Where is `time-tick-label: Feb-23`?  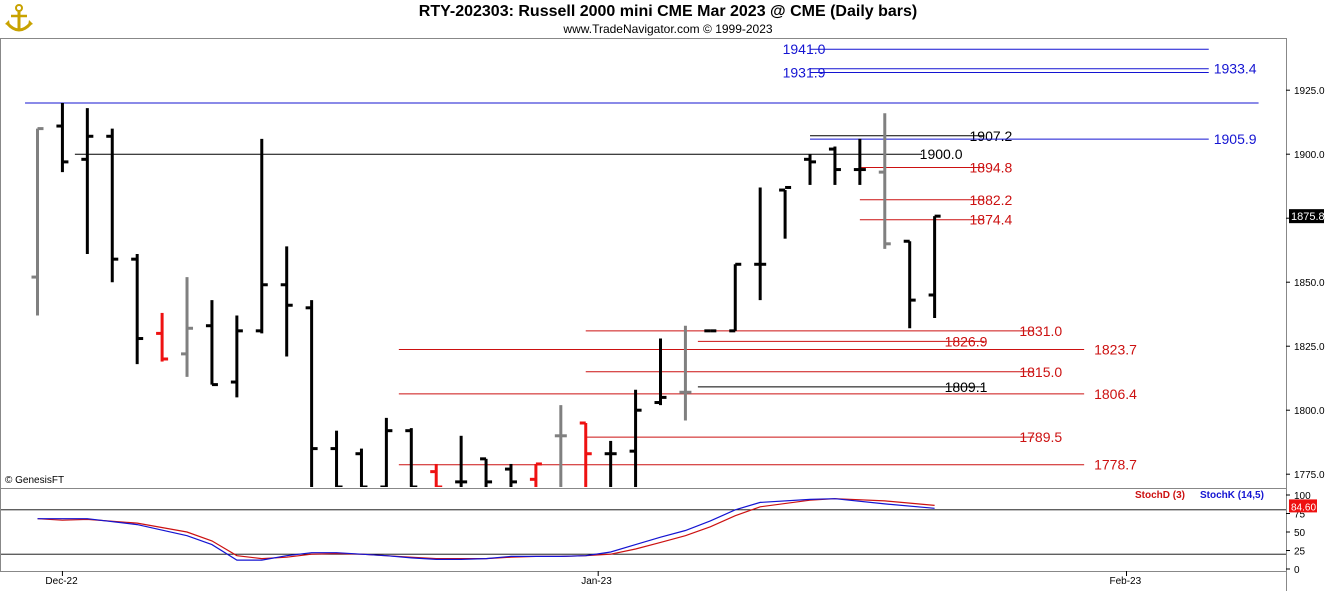
time-tick-label: Feb-23 is located at coordinates (1126, 581).